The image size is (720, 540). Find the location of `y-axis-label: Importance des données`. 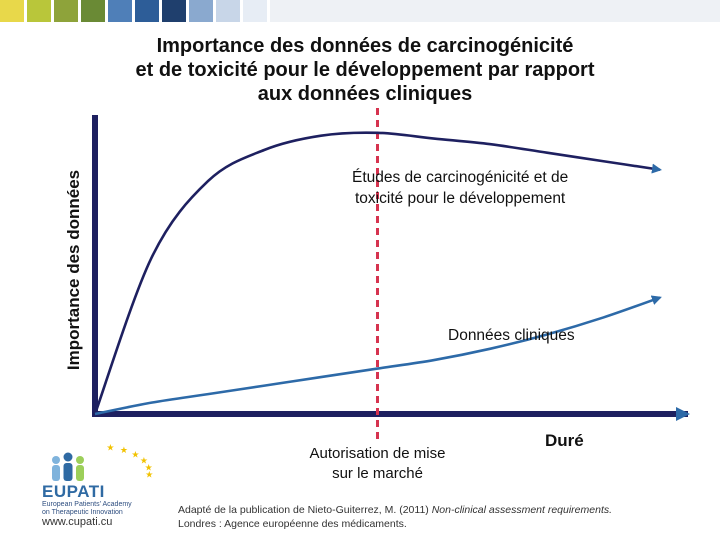

y-axis-label: Importance des données is located at coordinates (73, 270).